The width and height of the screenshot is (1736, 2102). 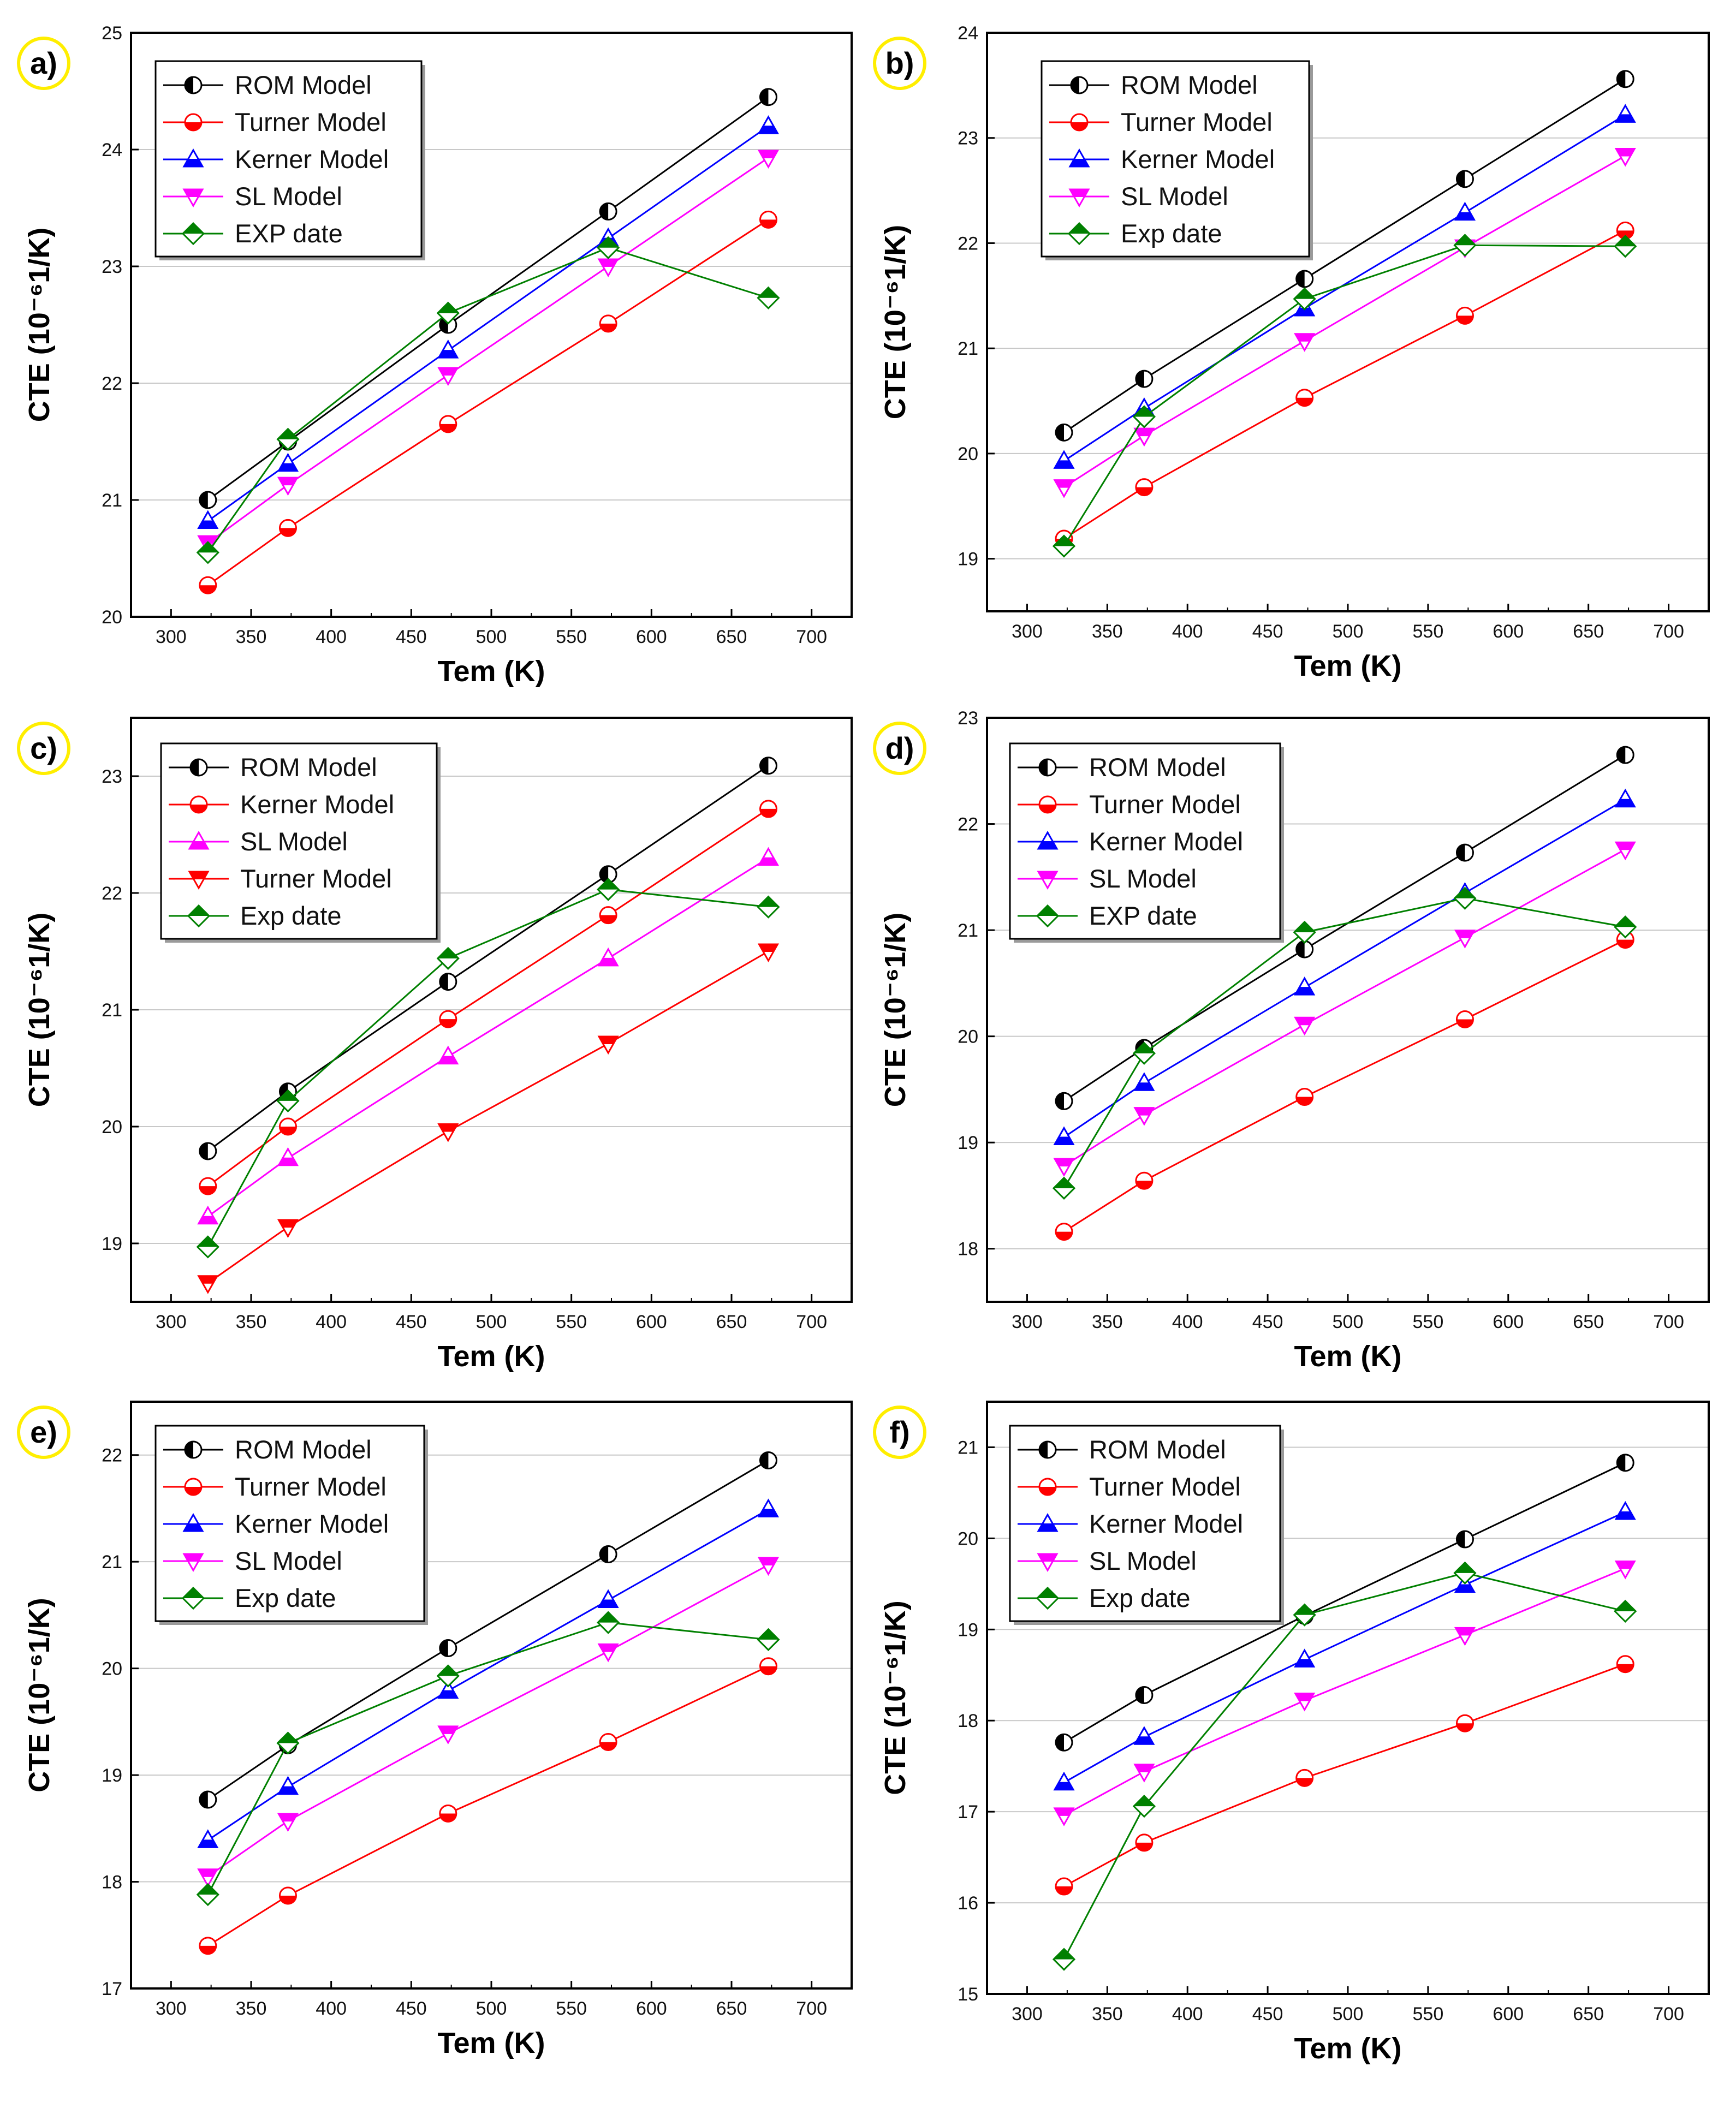 I want to click on legend-label: EXP date, so click(x=289, y=233).